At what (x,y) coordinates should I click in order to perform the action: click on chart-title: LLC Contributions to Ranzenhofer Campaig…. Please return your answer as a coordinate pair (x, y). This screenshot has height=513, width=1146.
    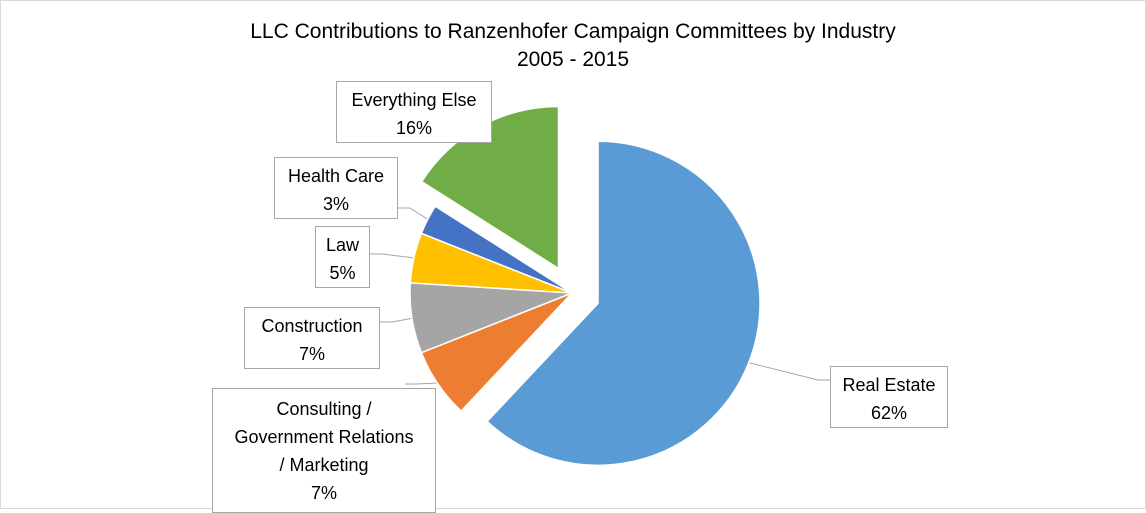
    Looking at the image, I should click on (573, 31).